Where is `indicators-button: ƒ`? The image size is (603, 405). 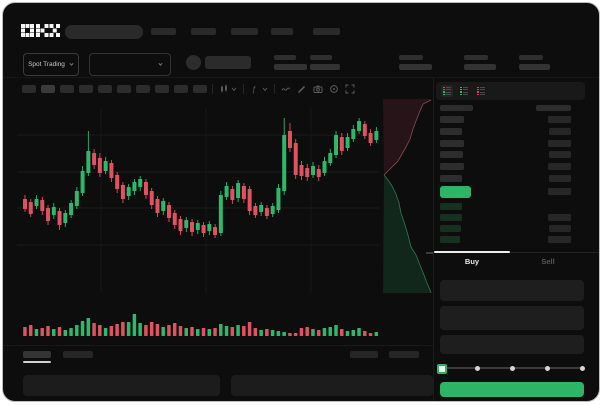 indicators-button: ƒ is located at coordinates (259, 89).